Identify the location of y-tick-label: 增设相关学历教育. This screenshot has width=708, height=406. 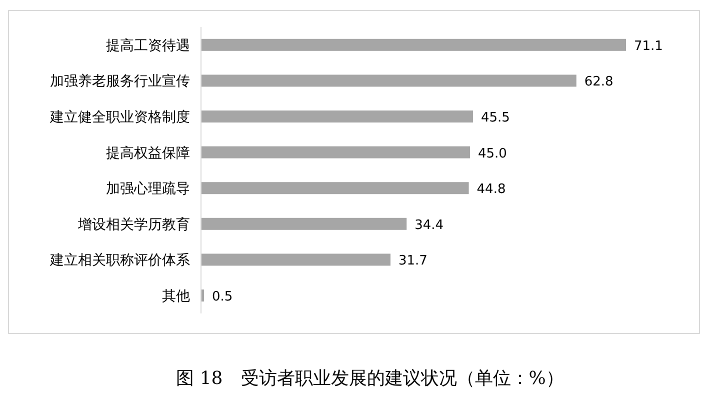
(133, 224).